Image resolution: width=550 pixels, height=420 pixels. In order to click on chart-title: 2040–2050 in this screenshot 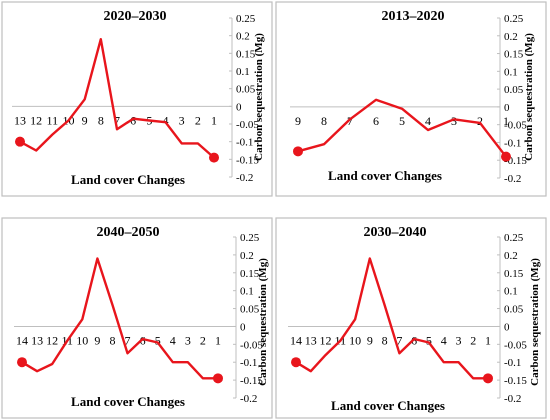, I will do `click(128, 232)`.